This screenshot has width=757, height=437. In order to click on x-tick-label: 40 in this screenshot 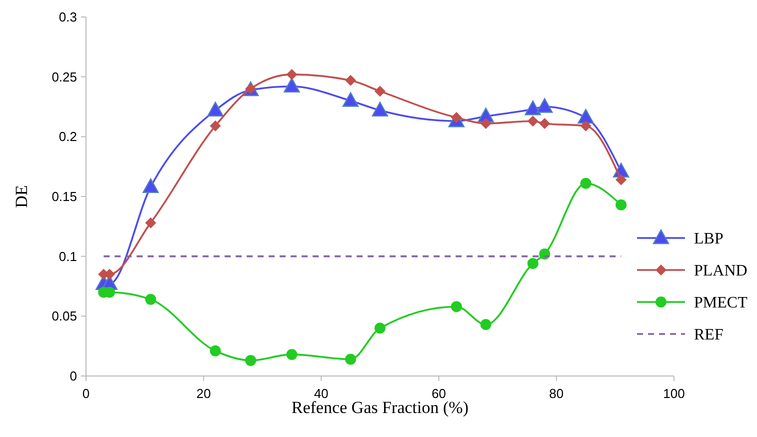, I will do `click(321, 393)`.